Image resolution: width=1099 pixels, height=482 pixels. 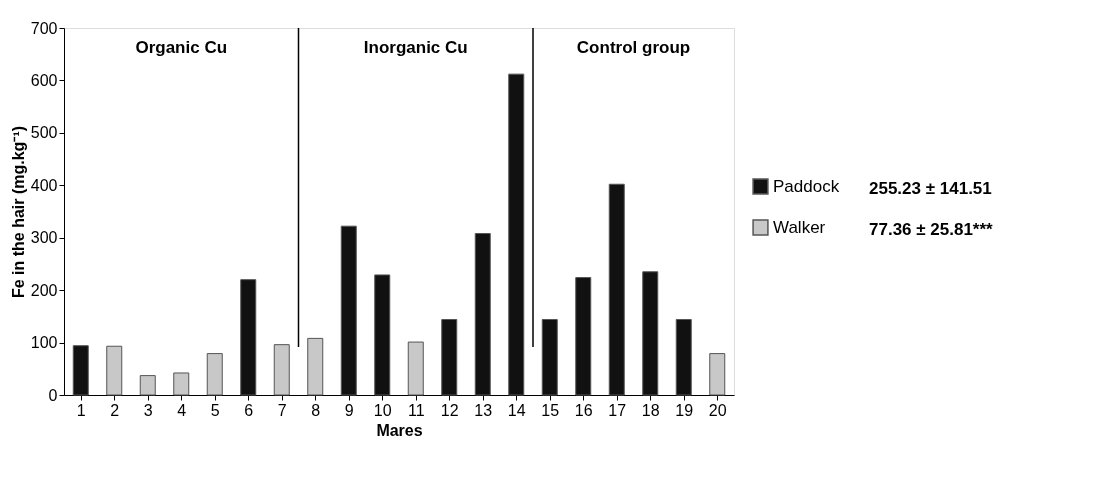 What do you see at coordinates (930, 188) in the screenshot?
I see `text: 255.23 ± 141.51` at bounding box center [930, 188].